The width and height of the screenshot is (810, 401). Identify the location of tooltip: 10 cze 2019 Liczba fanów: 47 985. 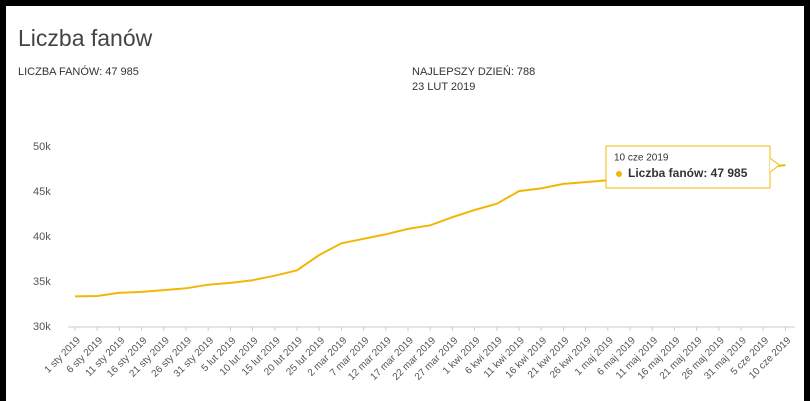
(693, 167).